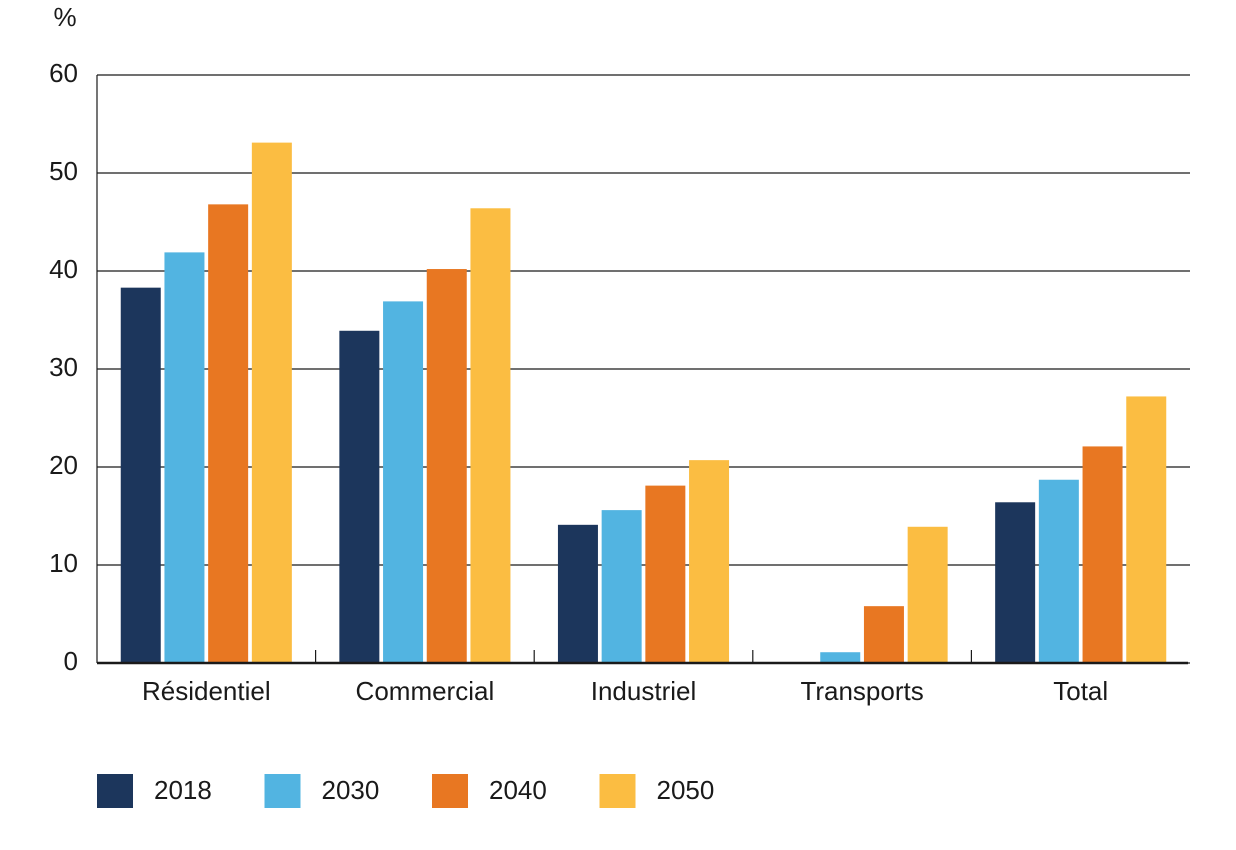 This screenshot has height=850, width=1236. I want to click on legend-label: 2050, so click(686, 790).